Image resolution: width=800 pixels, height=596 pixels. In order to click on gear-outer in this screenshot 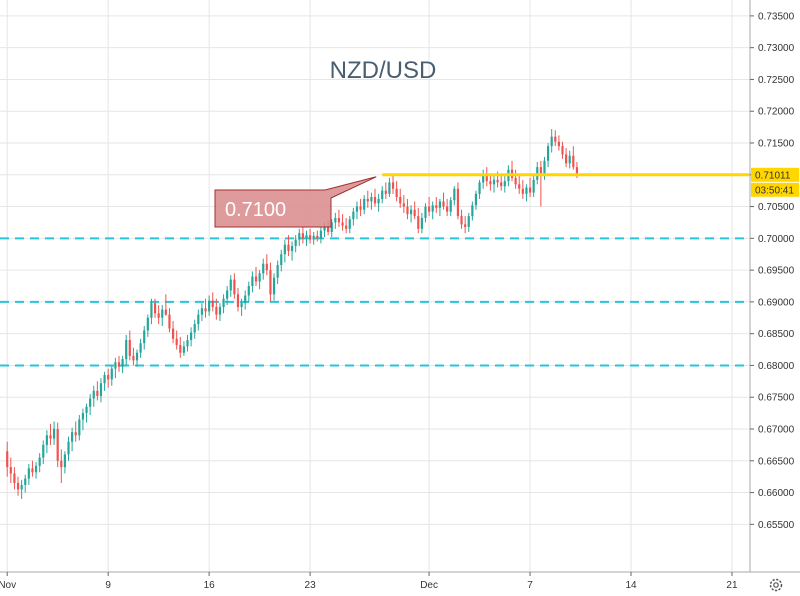, I will do `click(776, 585)`.